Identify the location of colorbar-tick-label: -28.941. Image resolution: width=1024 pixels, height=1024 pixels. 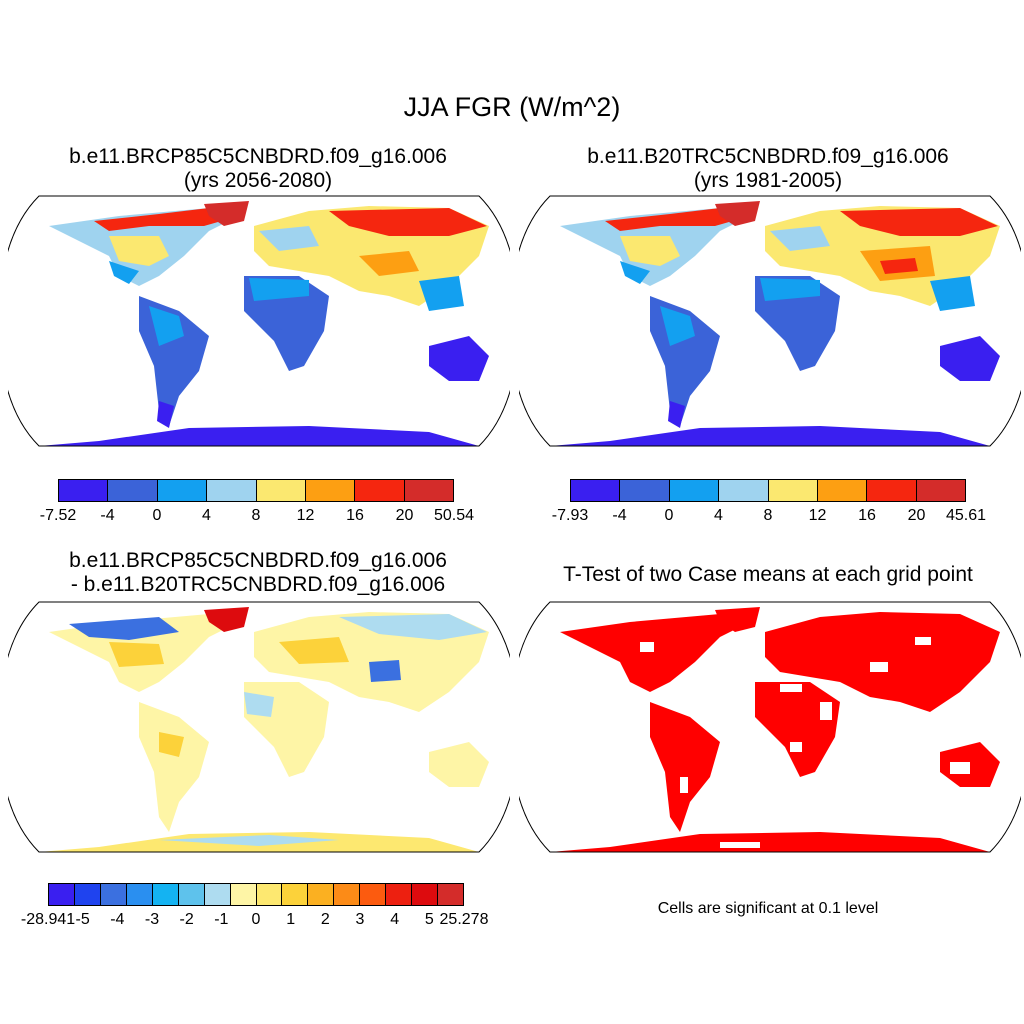
(48, 919).